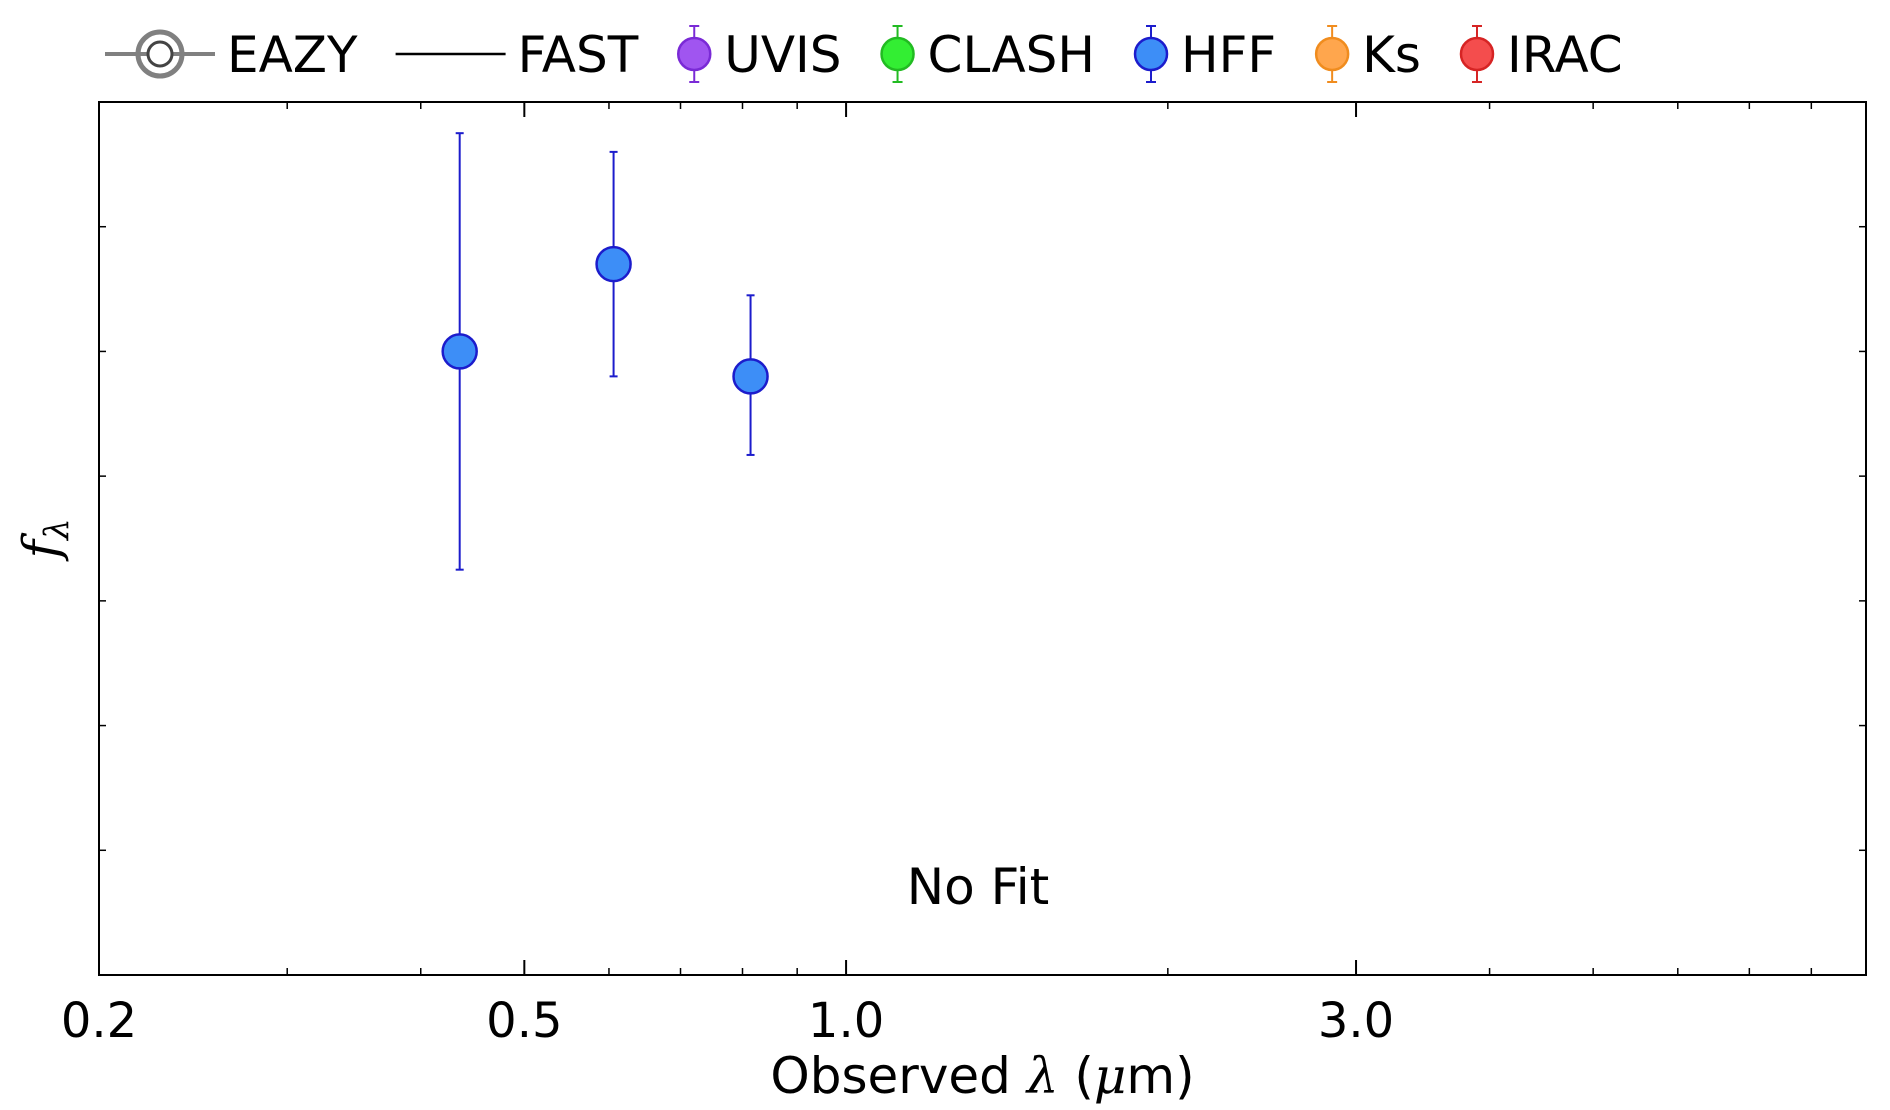  What do you see at coordinates (578, 55) in the screenshot?
I see `legend-label: FAST` at bounding box center [578, 55].